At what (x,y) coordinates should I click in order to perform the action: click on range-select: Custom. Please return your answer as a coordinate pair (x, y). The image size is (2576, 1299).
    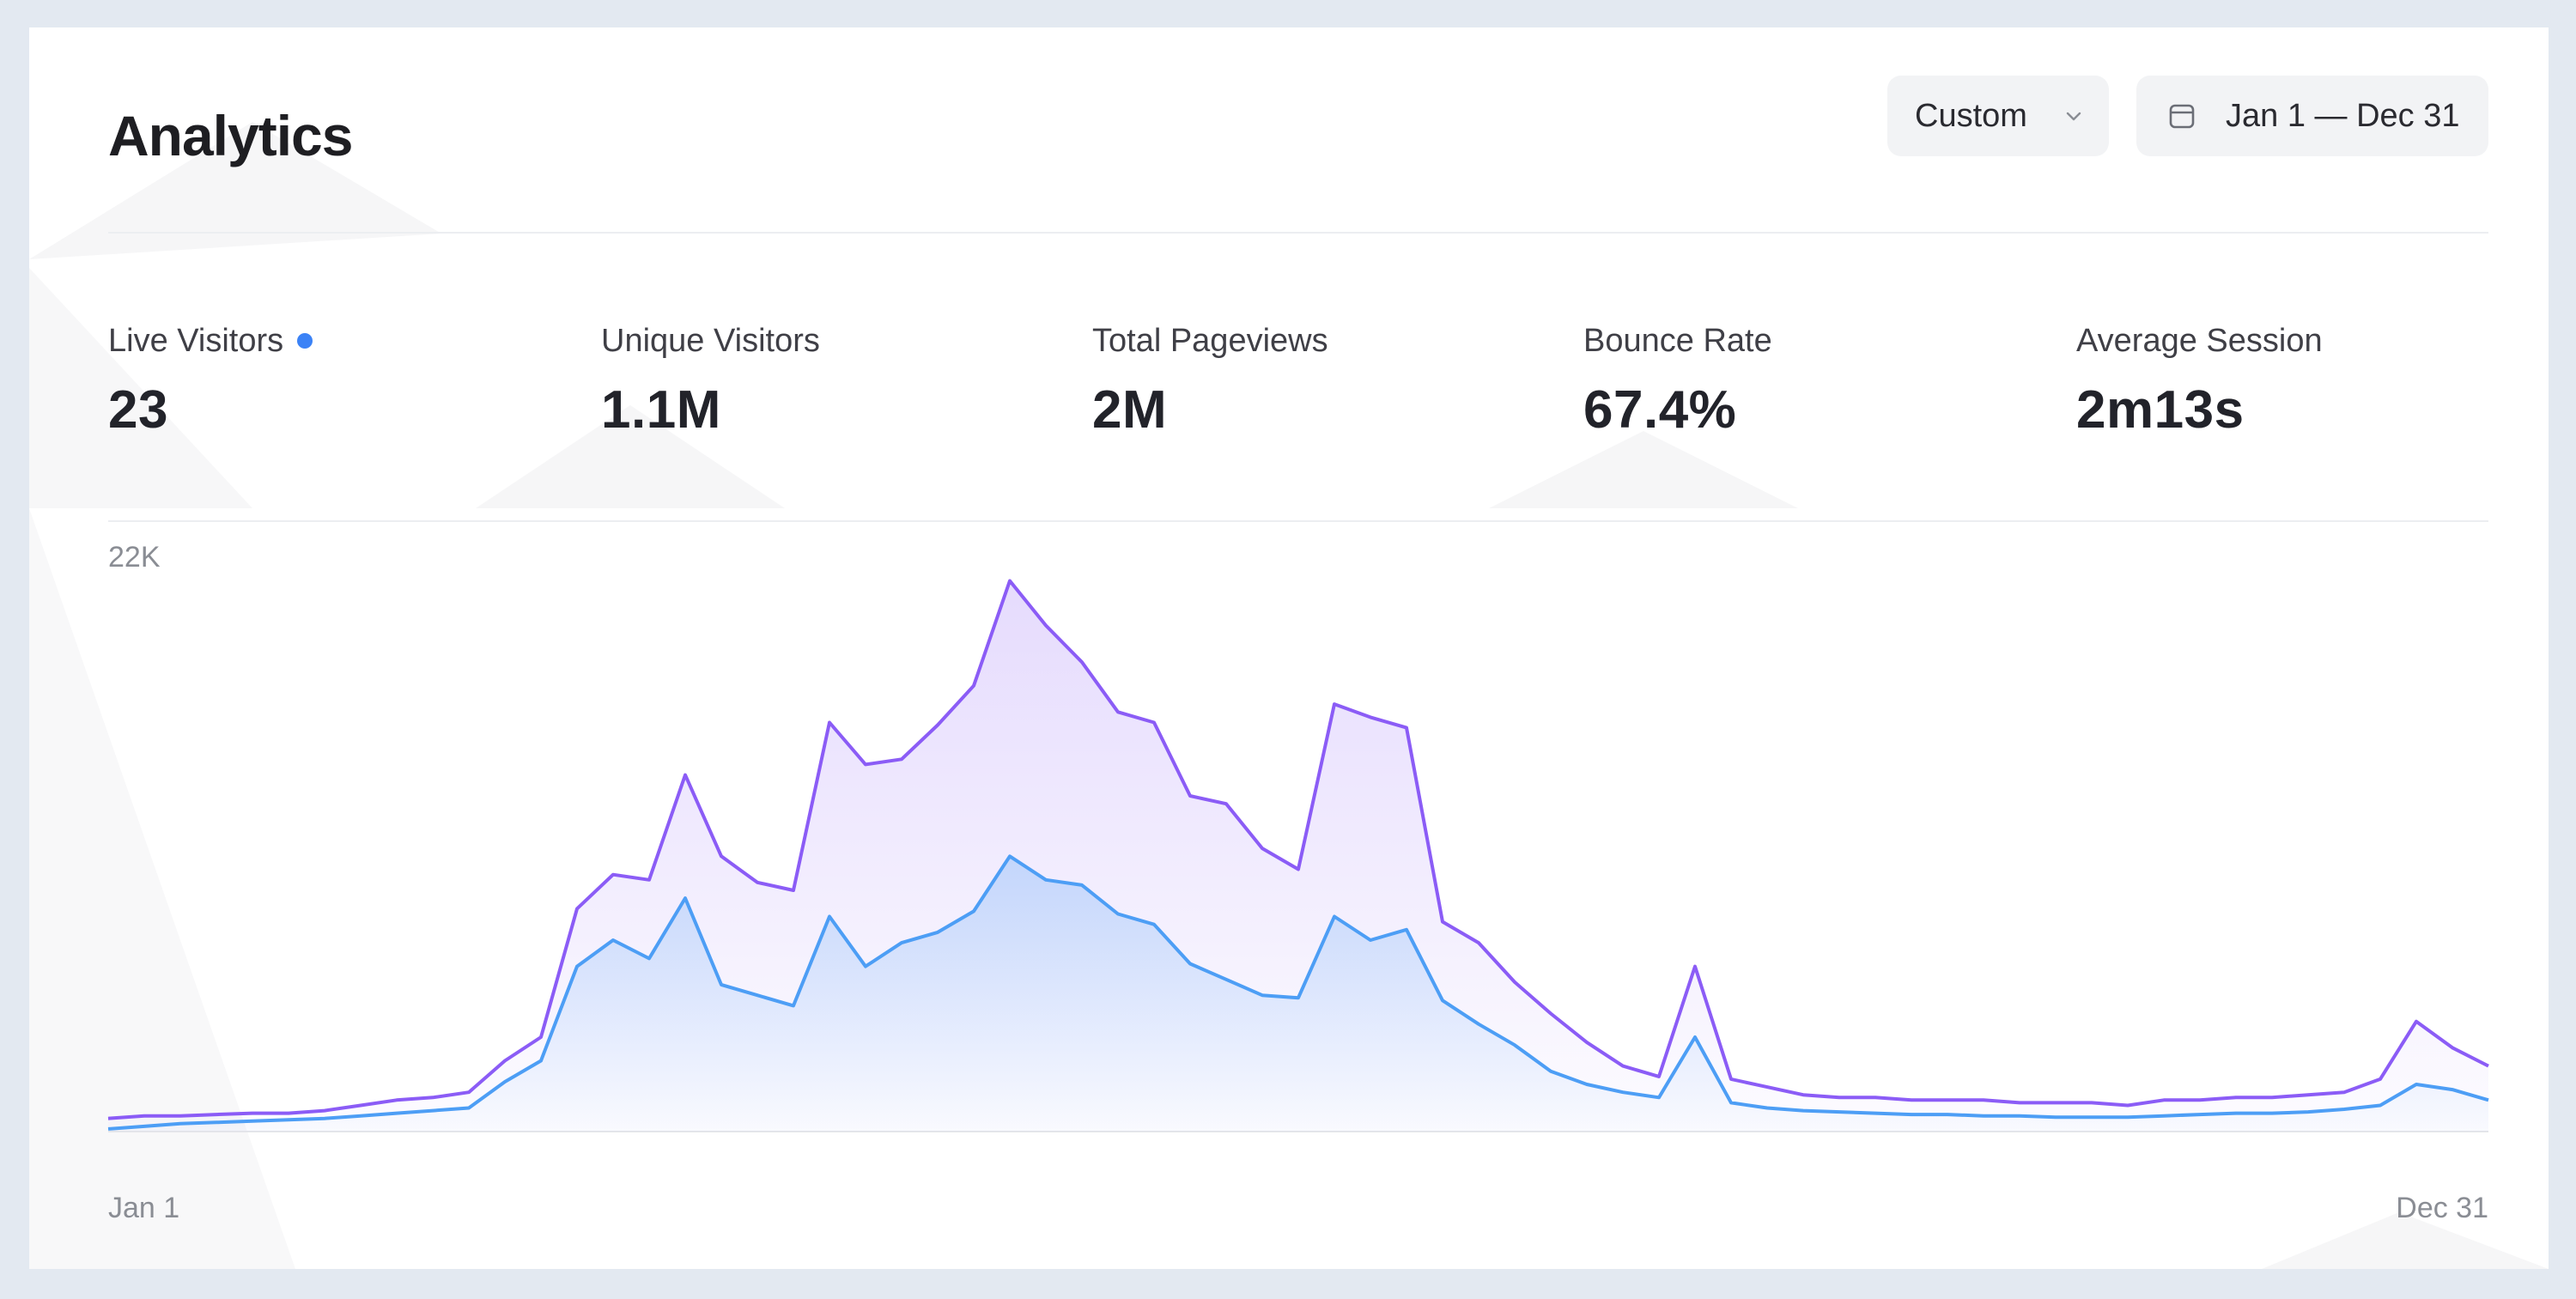
    Looking at the image, I should click on (1998, 116).